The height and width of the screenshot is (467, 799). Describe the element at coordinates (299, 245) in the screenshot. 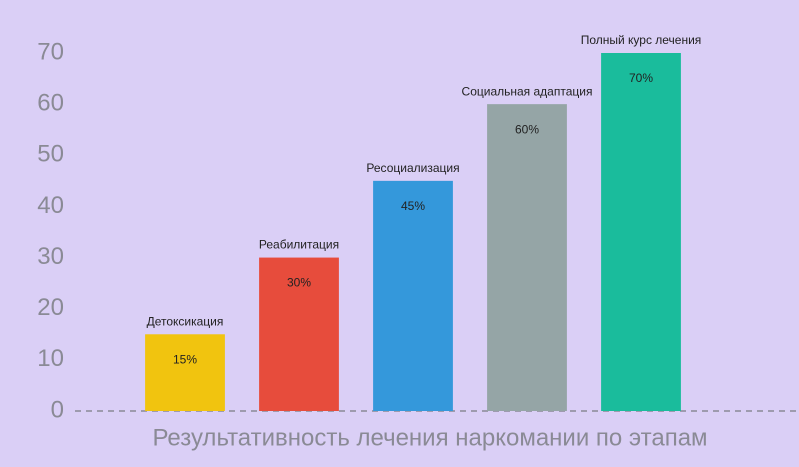

I see `category-label: Реабилитация` at that location.